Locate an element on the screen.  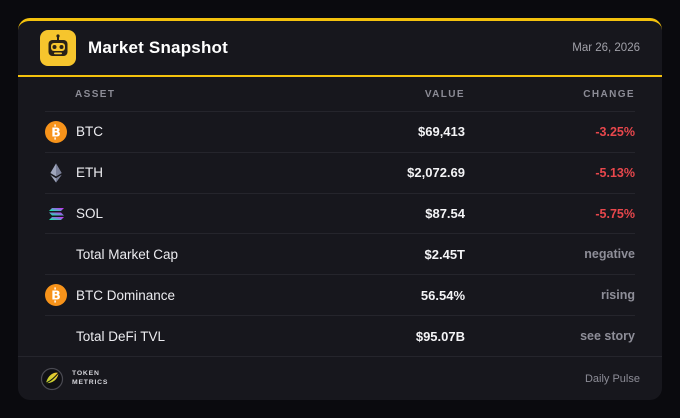
table-header-row: ASSET VALUE CHANGE is located at coordinates (340, 94).